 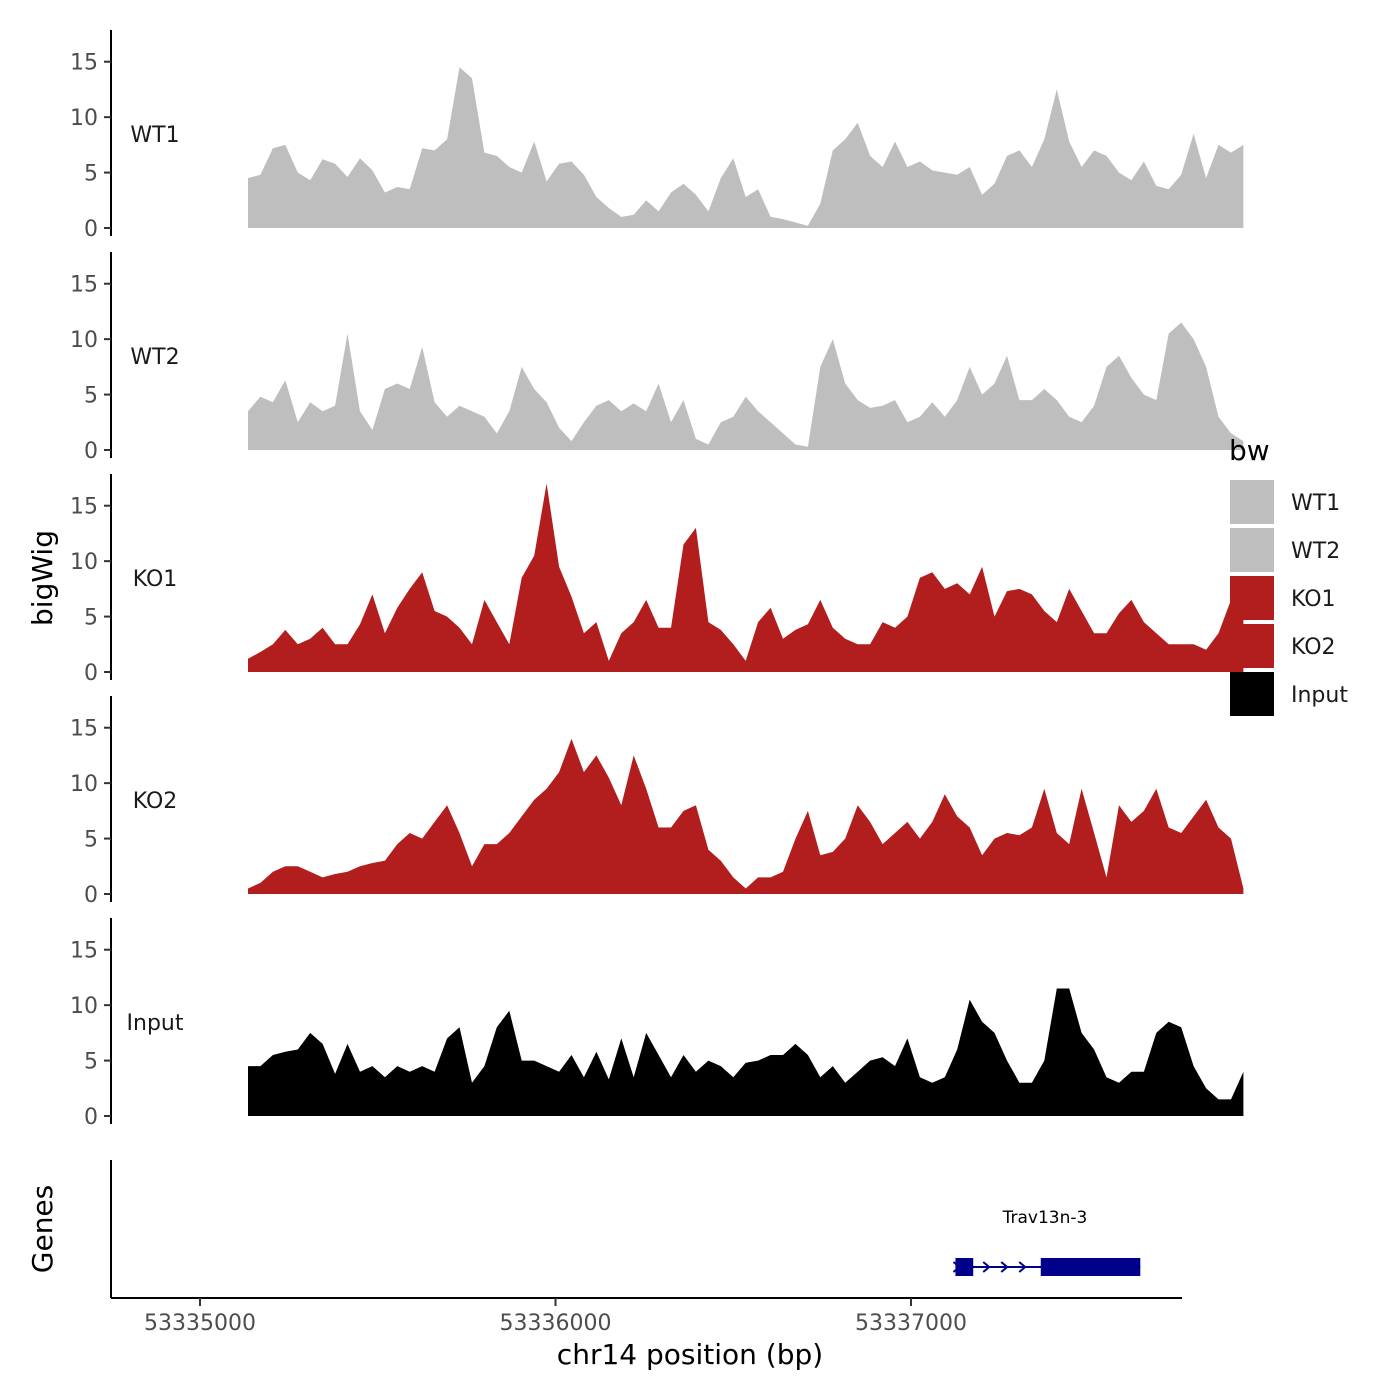 I want to click on area-ko1, so click(x=746, y=577).